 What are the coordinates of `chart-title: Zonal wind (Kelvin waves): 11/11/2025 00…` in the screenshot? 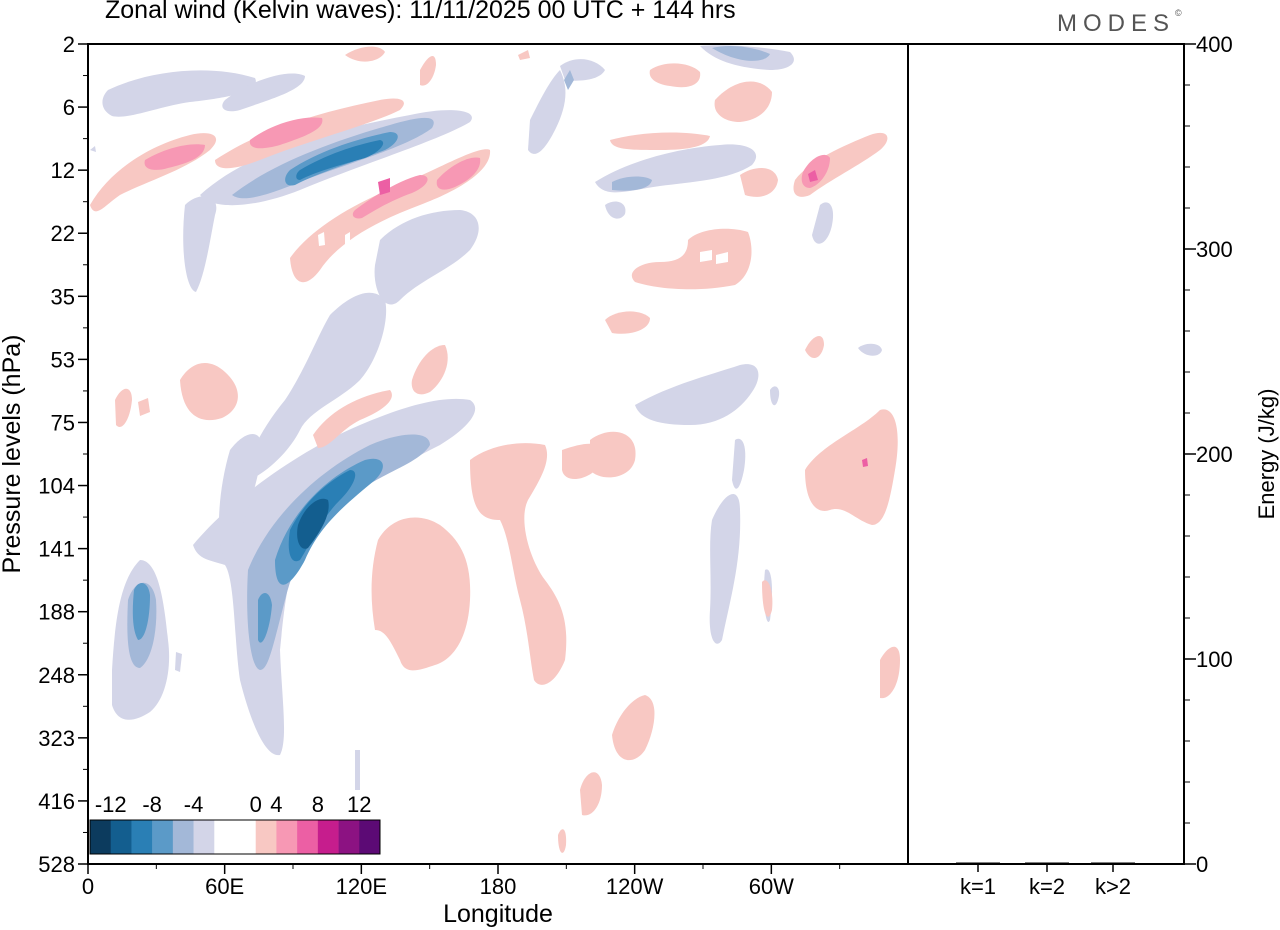 It's located at (420, 12).